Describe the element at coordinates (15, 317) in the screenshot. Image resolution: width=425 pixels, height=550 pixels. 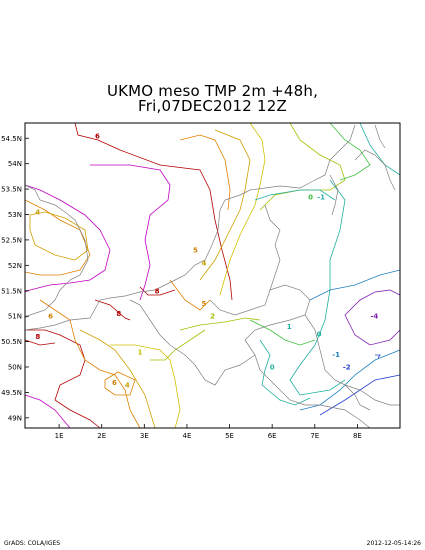
I see `lat-tick-label: 51N` at that location.